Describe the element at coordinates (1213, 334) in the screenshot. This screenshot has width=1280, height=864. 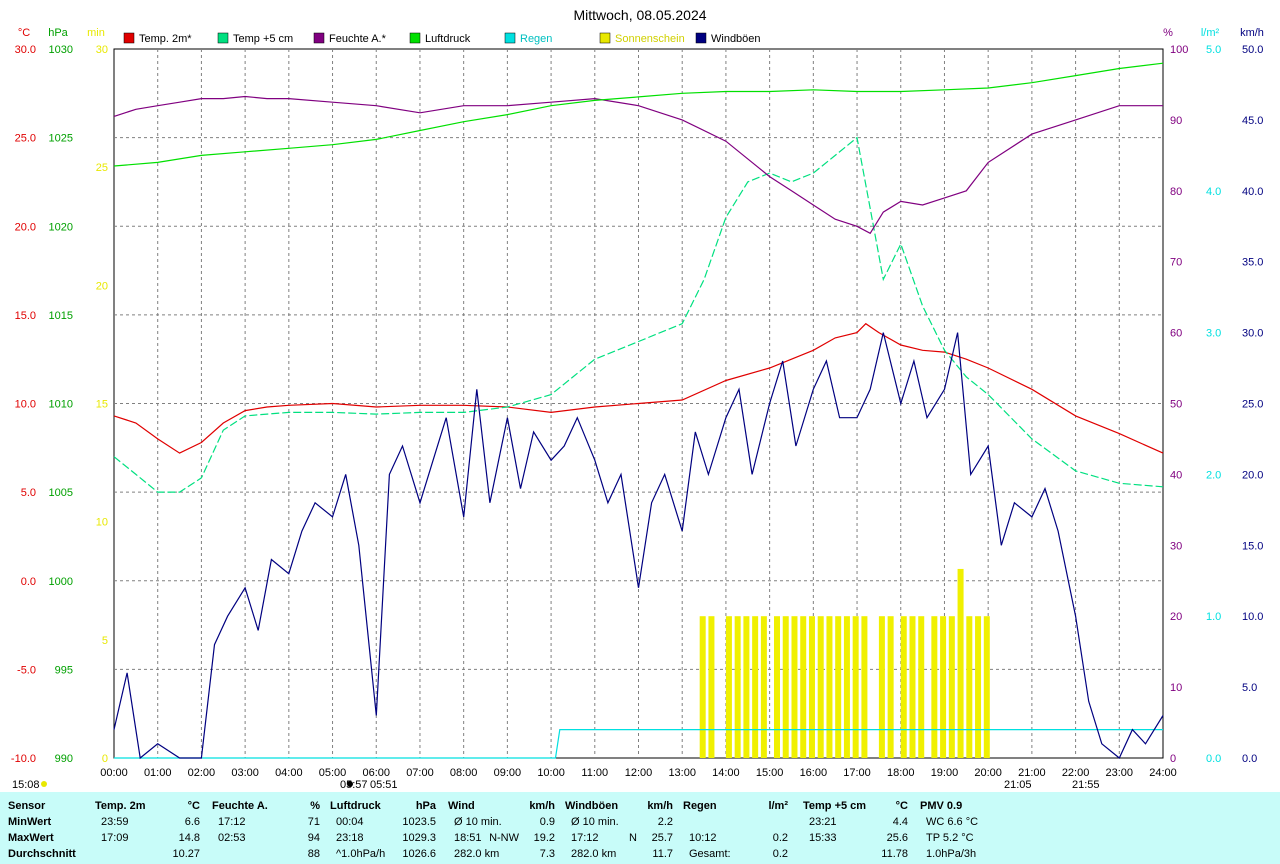
I see `rain-axis-tick: 3.0` at that location.